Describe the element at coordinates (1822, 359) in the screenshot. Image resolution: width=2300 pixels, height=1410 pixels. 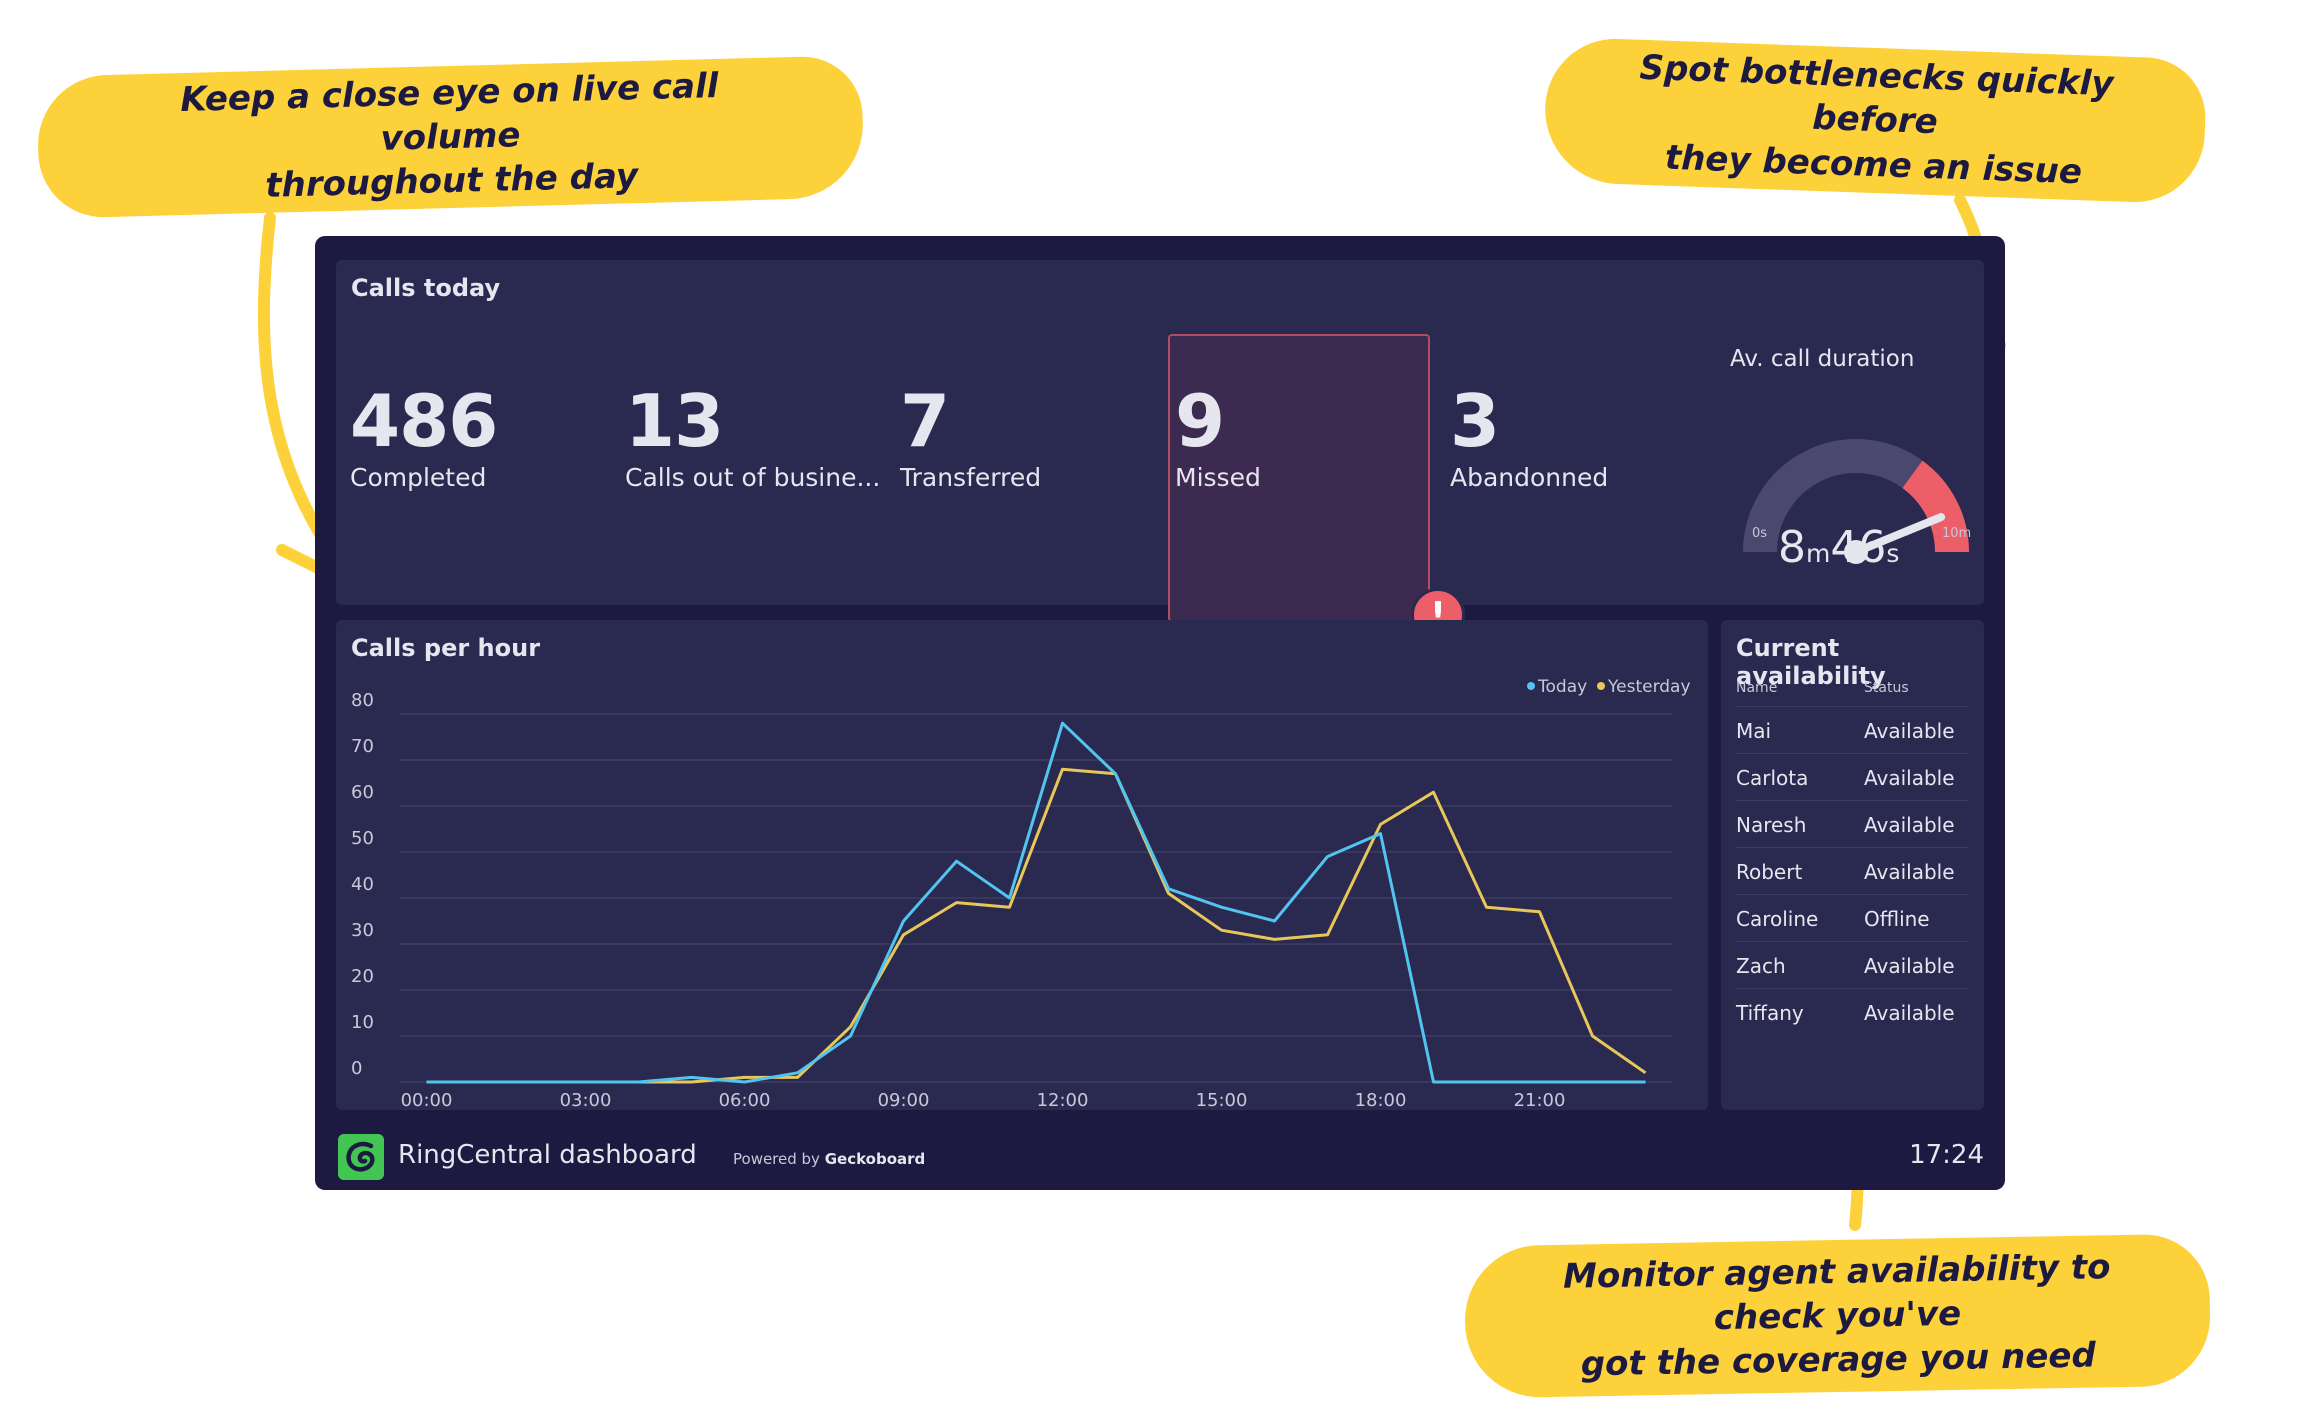
I see `gauge-title: Av. call duration` at that location.